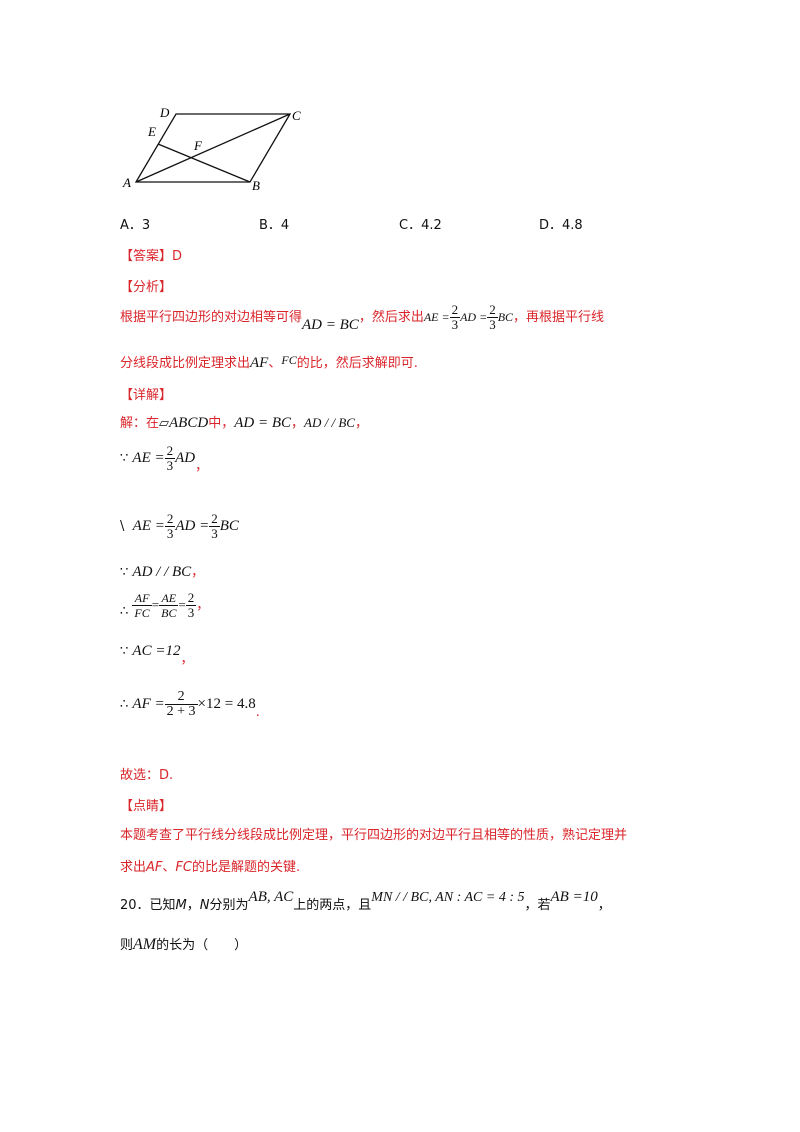 Image resolution: width=800 pixels, height=1132 pixels. What do you see at coordinates (374, 835) in the screenshot?
I see `comment-line-1: 本题考查了平行线分线段成比例定理，平行四边形的对边平行且相等的性质，熟记定理并` at bounding box center [374, 835].